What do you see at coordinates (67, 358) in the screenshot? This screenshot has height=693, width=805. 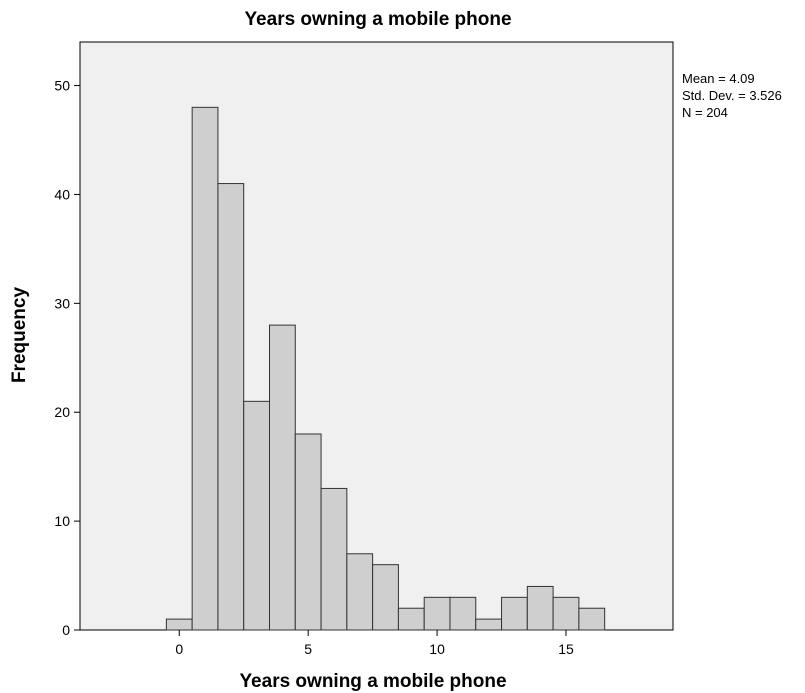 I see `y-axis: 0 10 20 30 40 50` at bounding box center [67, 358].